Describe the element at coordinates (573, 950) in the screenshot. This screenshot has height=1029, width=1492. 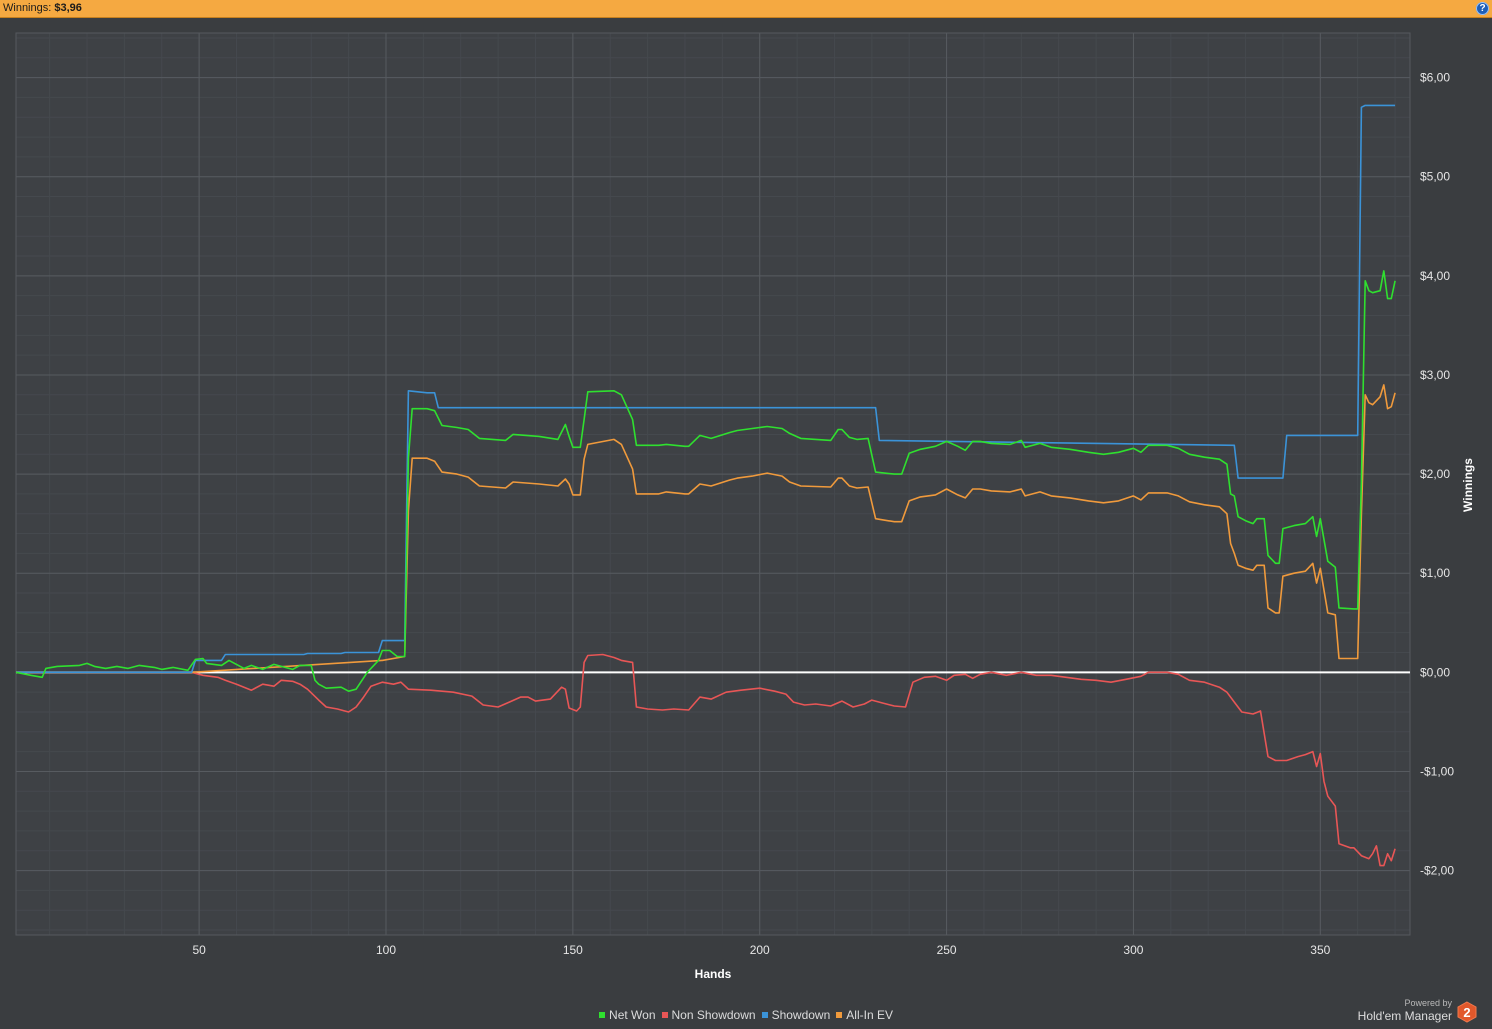
I see `x-tick-label: 150` at that location.